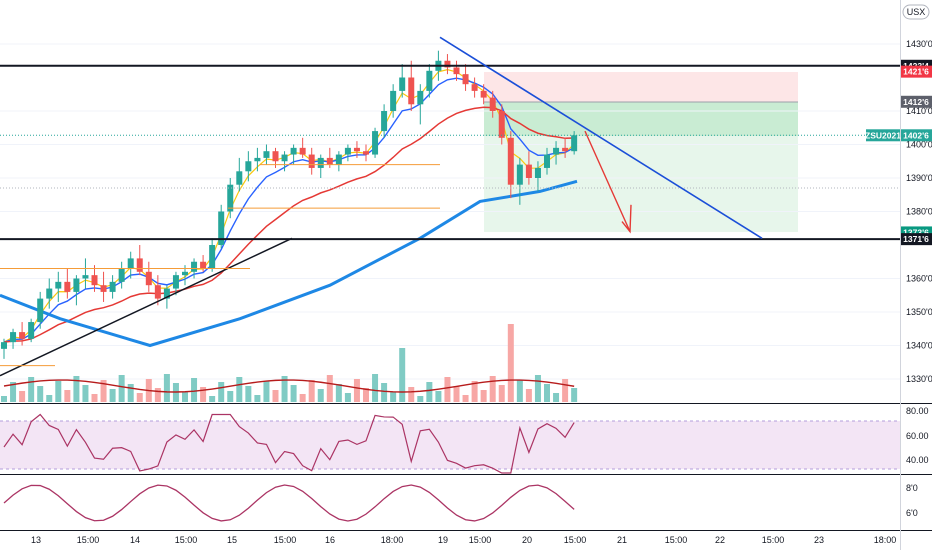 This screenshot has height=550, width=932. I want to click on time-axis-label: 13, so click(36, 540).